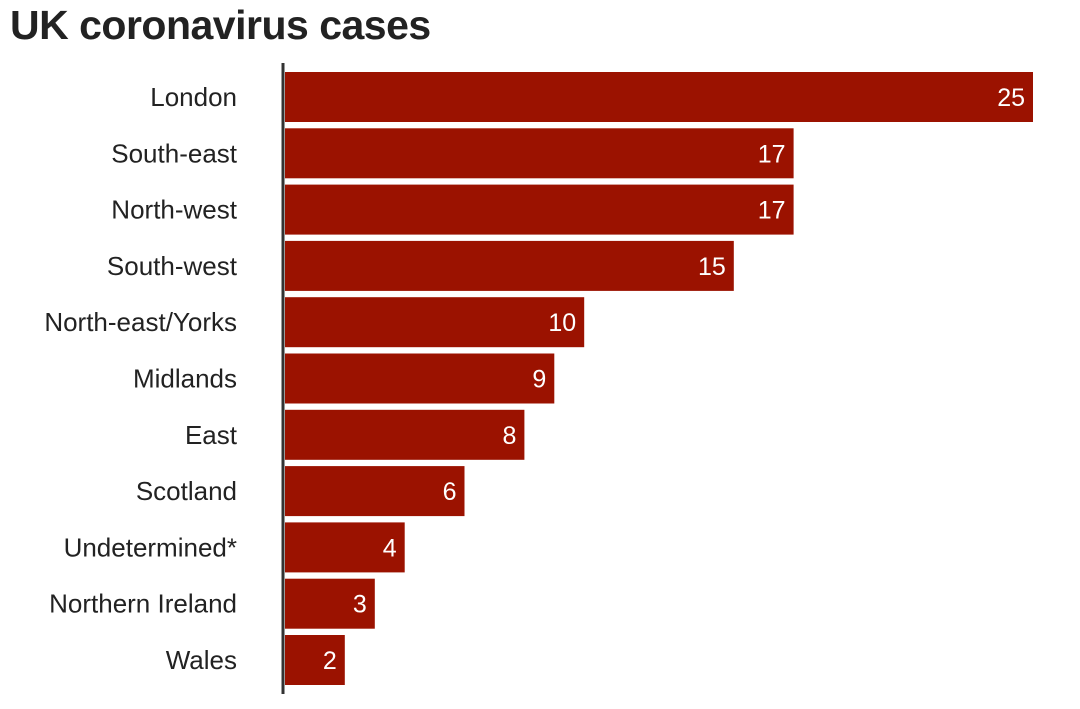 The width and height of the screenshot is (1080, 709). I want to click on chart-title: UK coronavirus cases, so click(220, 25).